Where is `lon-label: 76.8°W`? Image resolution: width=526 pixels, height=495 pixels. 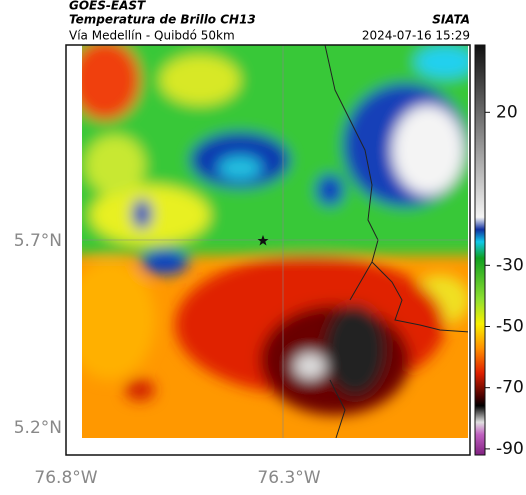
lon-label: 76.8°W is located at coordinates (65, 478).